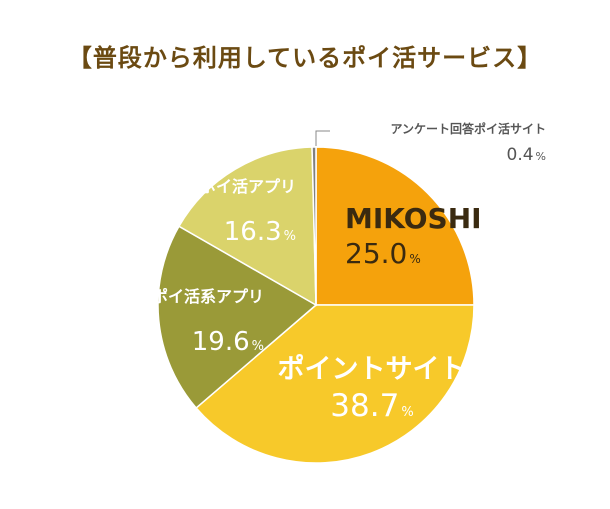  What do you see at coordinates (468, 128) in the screenshot?
I see `slice-label-4: アンケート回答ポイ活サイト` at bounding box center [468, 128].